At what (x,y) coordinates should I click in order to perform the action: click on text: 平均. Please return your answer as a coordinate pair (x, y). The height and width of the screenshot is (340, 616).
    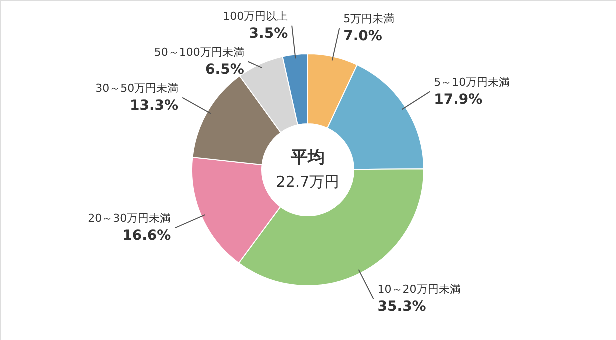
    Looking at the image, I should click on (307, 158).